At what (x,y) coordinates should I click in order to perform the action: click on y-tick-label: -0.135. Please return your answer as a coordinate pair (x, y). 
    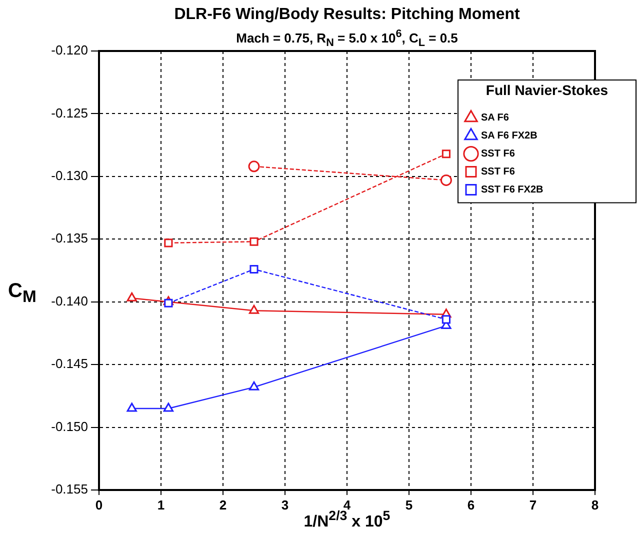
    Looking at the image, I should click on (69, 238).